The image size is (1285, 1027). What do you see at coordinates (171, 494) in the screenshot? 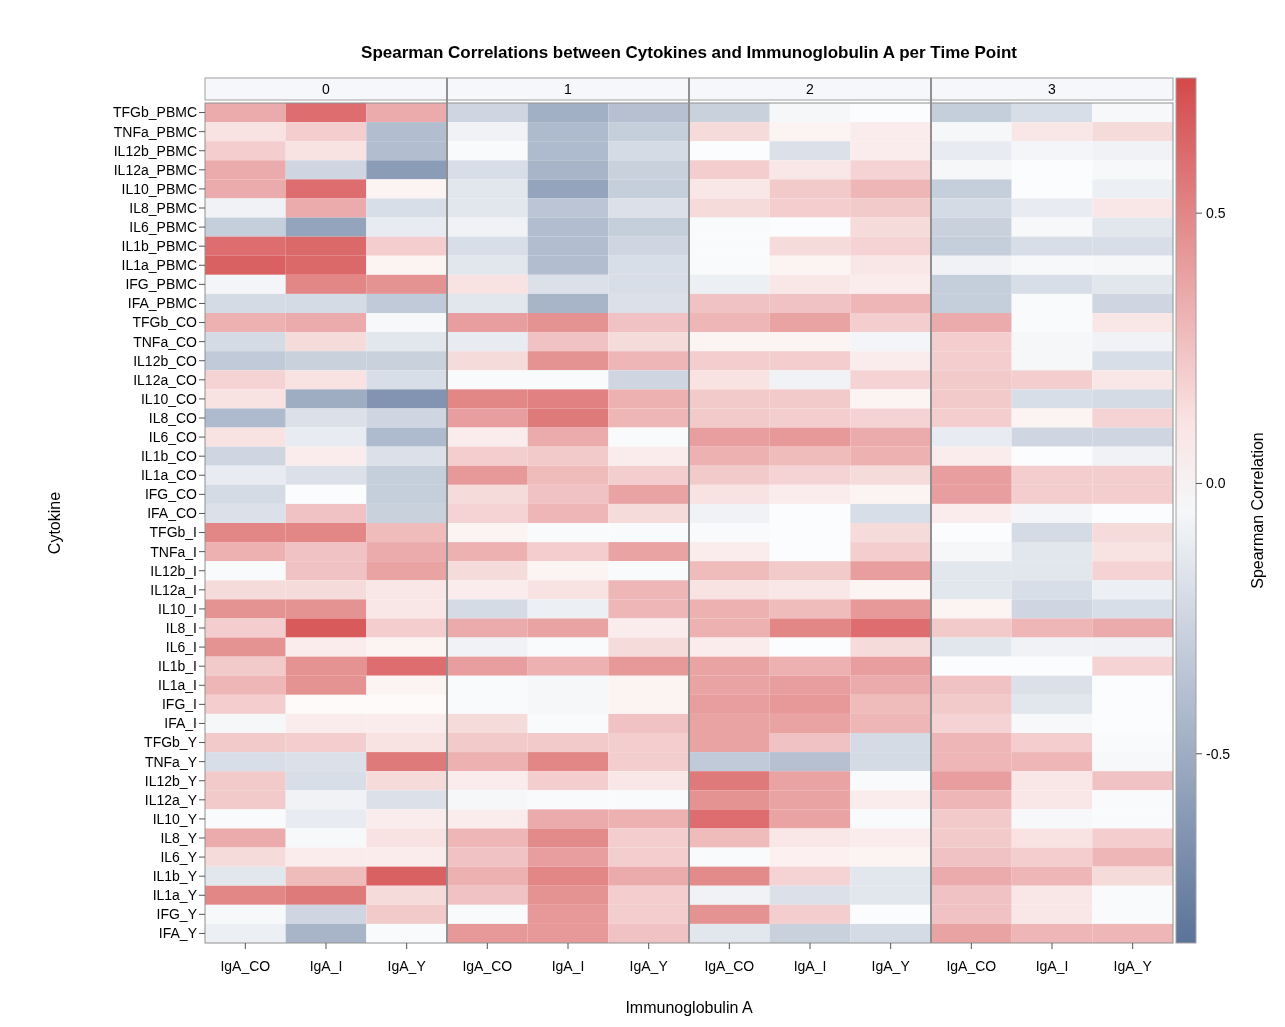
I see `y-tick-label: IFG_CO` at bounding box center [171, 494].